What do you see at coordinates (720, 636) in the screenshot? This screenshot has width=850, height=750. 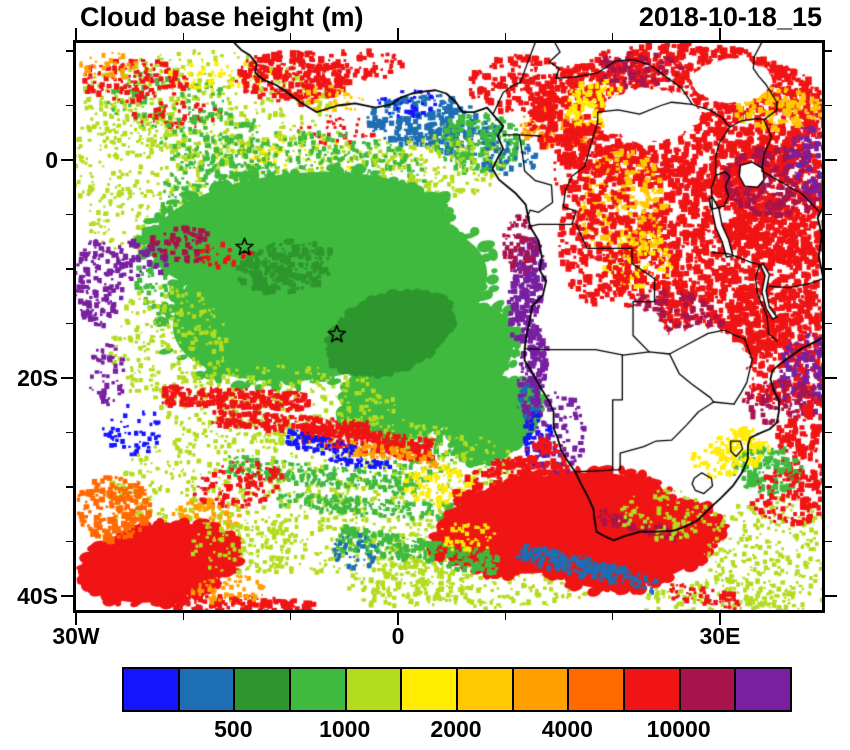 I see `x-axis-tick-label: 30E` at bounding box center [720, 636].